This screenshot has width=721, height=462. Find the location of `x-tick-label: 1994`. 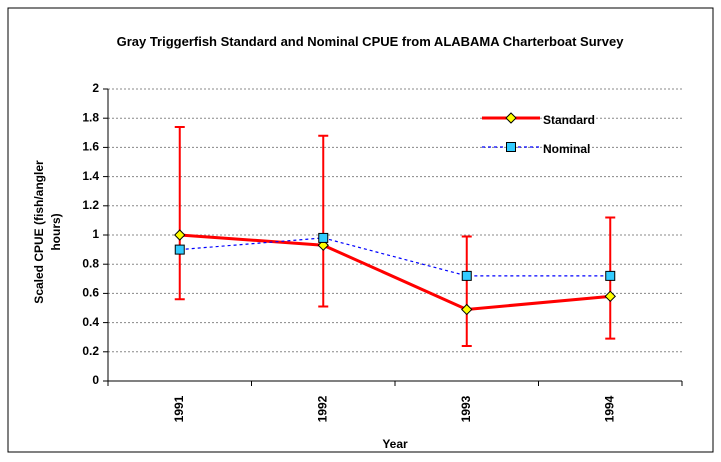

x-tick-label: 1994 is located at coordinates (609, 408).